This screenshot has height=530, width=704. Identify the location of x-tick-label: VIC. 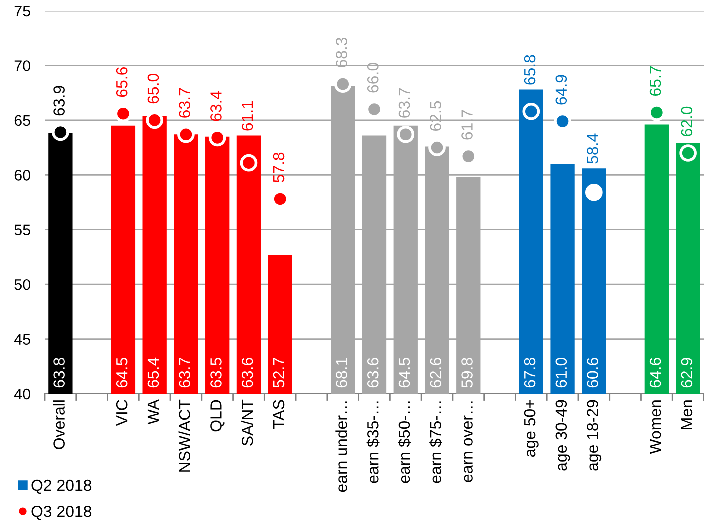
(122, 413).